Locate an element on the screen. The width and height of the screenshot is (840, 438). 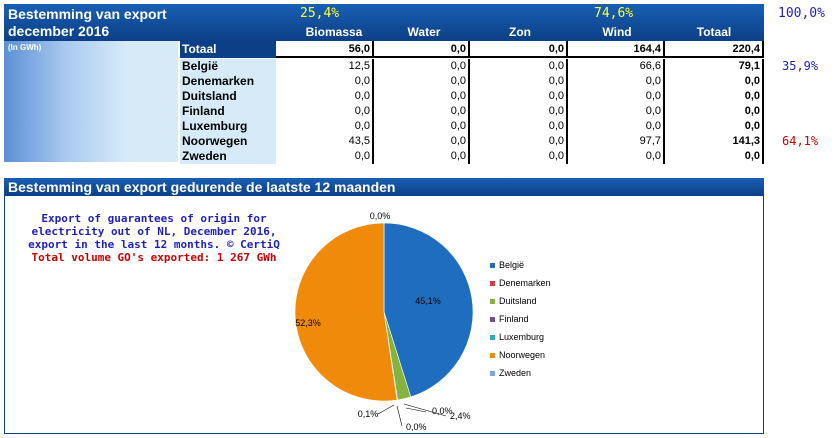
legend-item: Denemarken is located at coordinates (550, 283).